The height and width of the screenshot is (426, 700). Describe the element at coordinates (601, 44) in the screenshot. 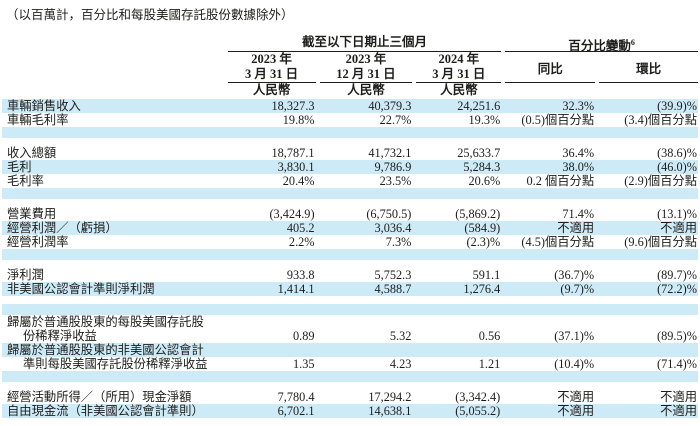

I see `change-group-header: 百分比變動6` at that location.